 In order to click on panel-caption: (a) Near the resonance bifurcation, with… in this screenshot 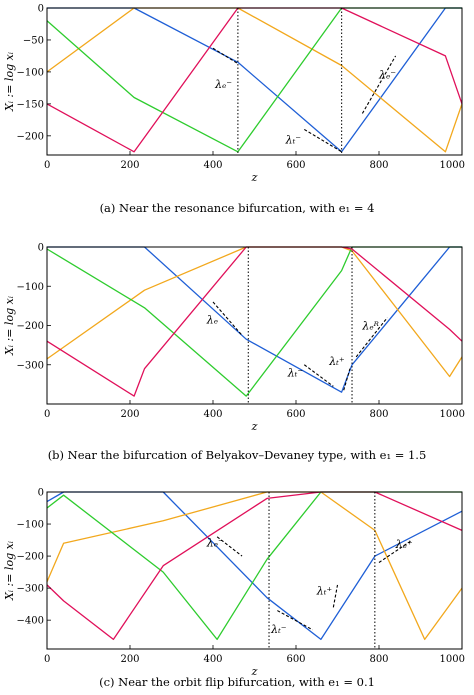, I will do `click(237, 208)`.